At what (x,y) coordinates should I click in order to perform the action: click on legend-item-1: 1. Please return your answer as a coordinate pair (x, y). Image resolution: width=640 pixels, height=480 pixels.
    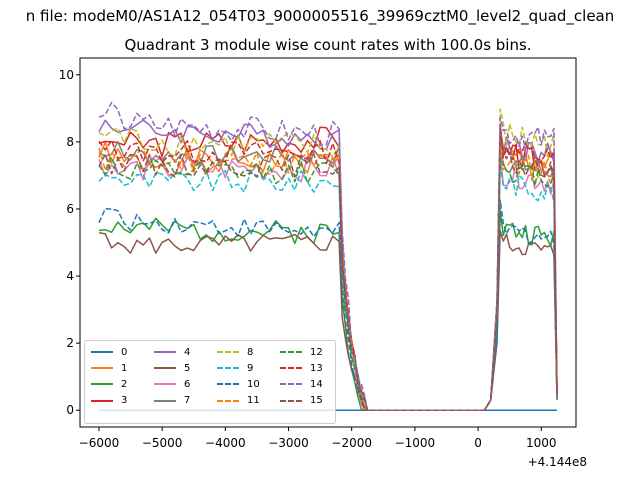
    Looking at the image, I should click on (109, 368).